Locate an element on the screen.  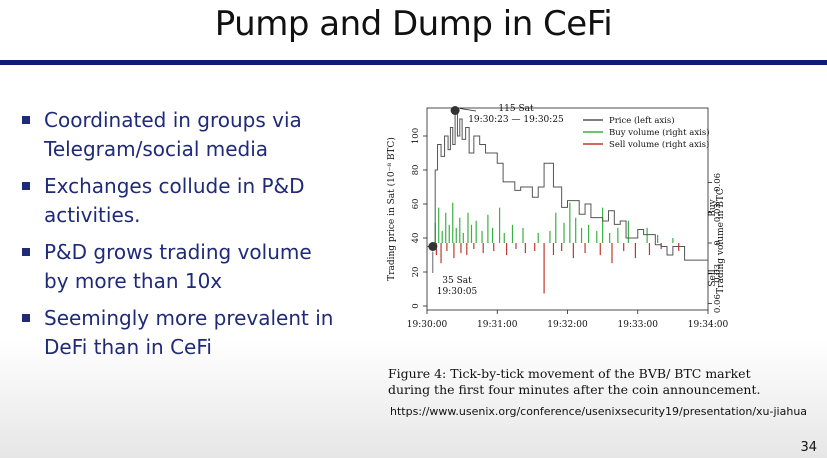
page-number: 34 is located at coordinates (808, 447).